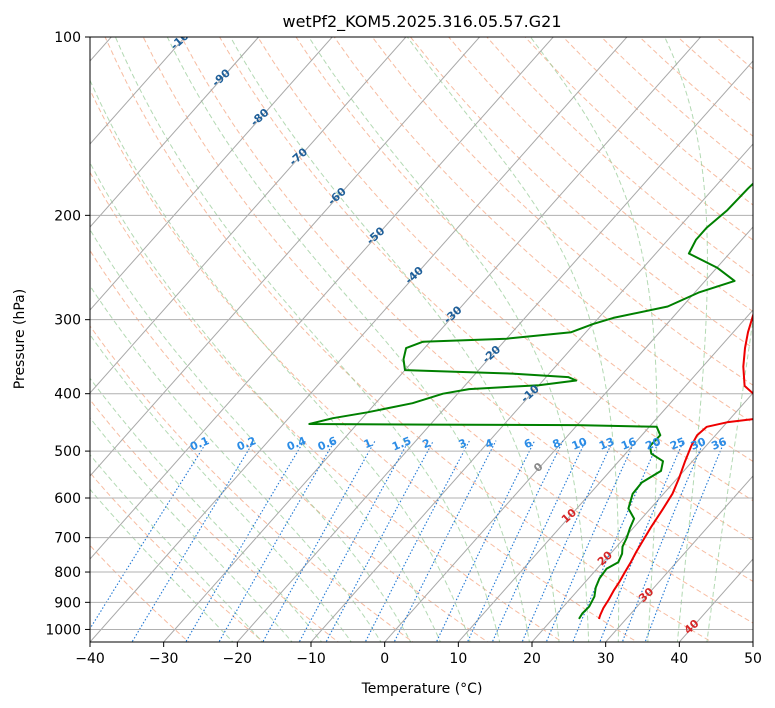 This screenshot has height=708, width=775. Describe the element at coordinates (653, 444) in the screenshot. I see `mixing-ratio-label: 20` at that location.